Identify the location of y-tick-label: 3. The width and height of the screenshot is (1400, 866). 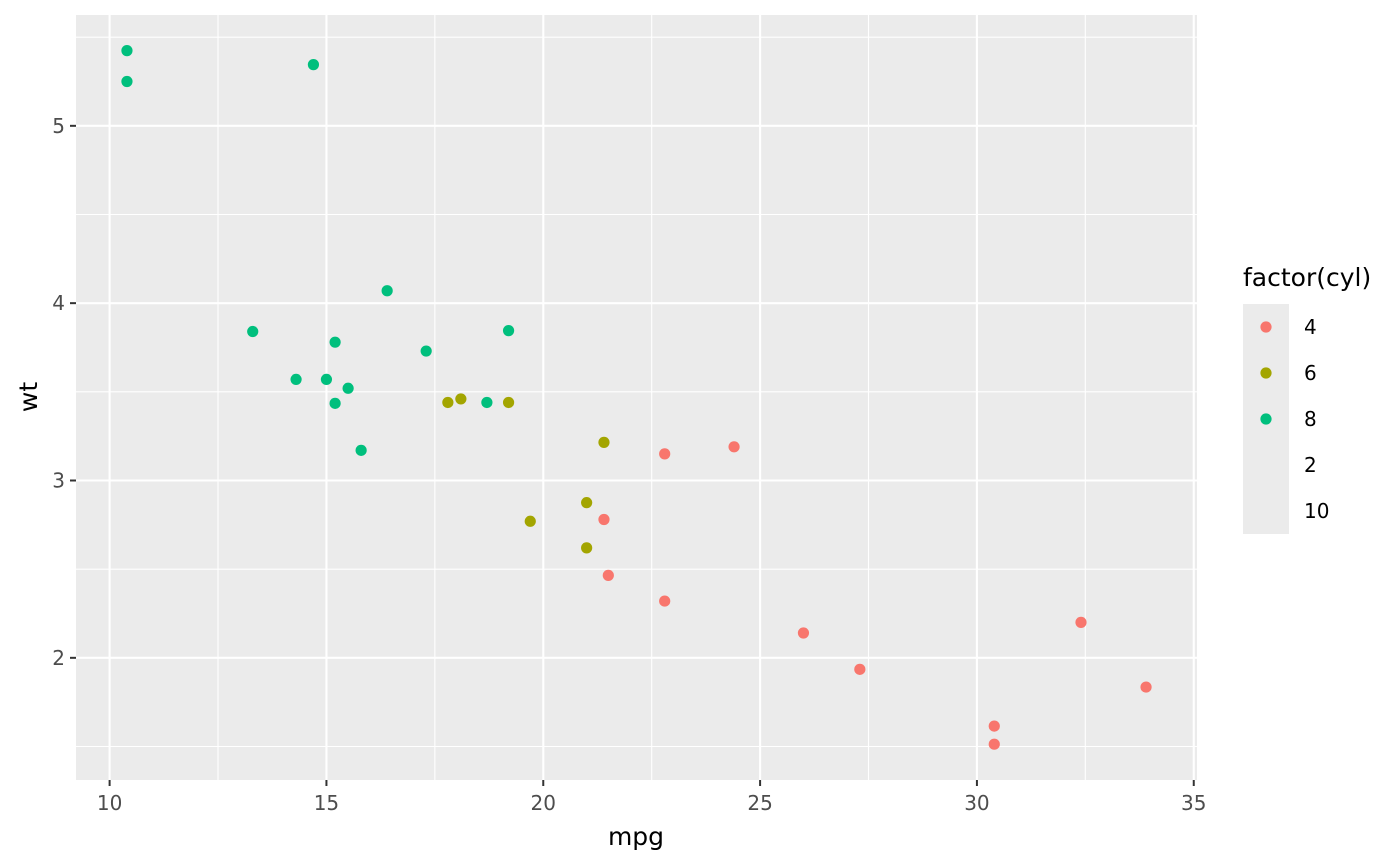
(58, 480).